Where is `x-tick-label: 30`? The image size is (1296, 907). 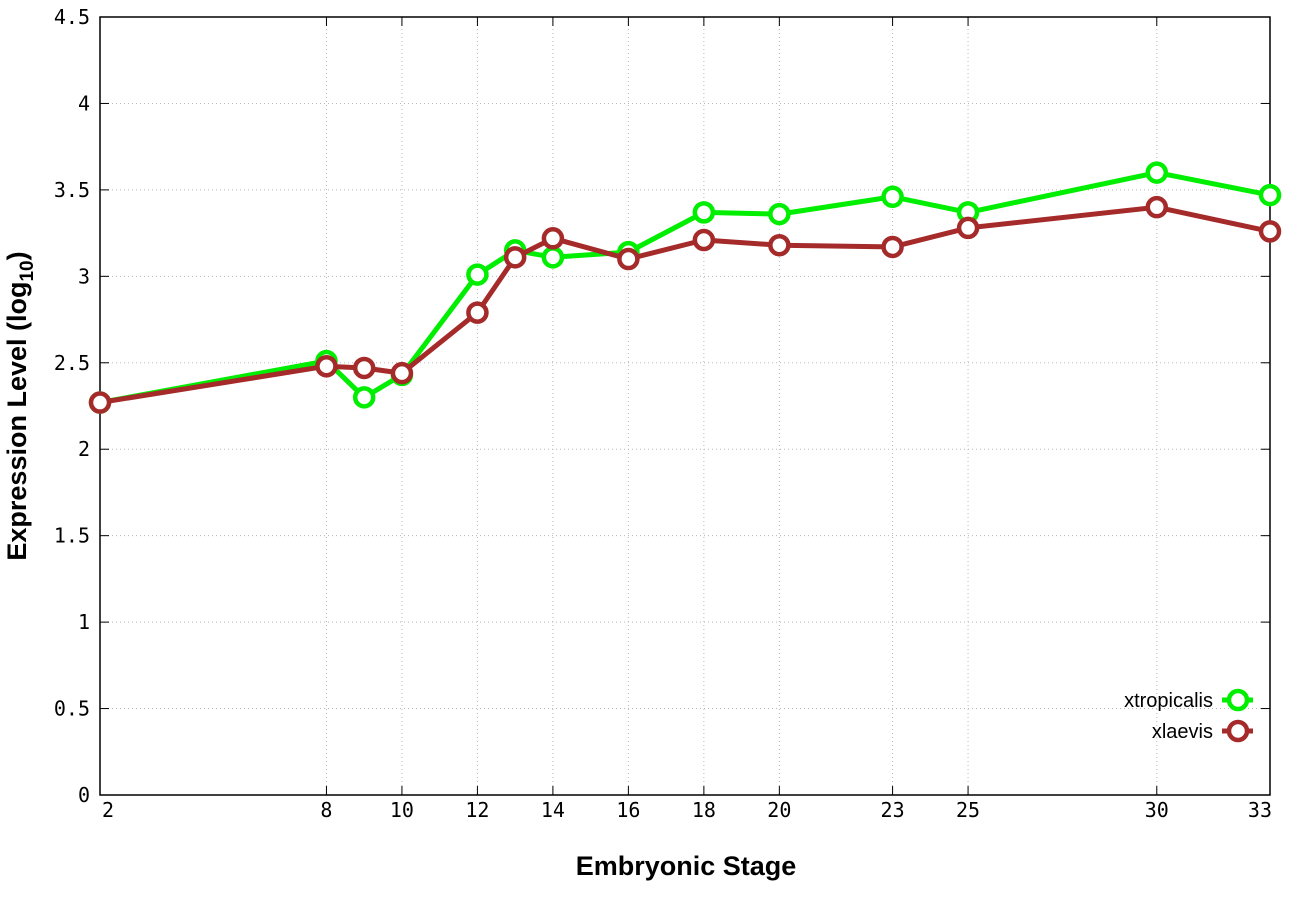 x-tick-label: 30 is located at coordinates (1157, 810).